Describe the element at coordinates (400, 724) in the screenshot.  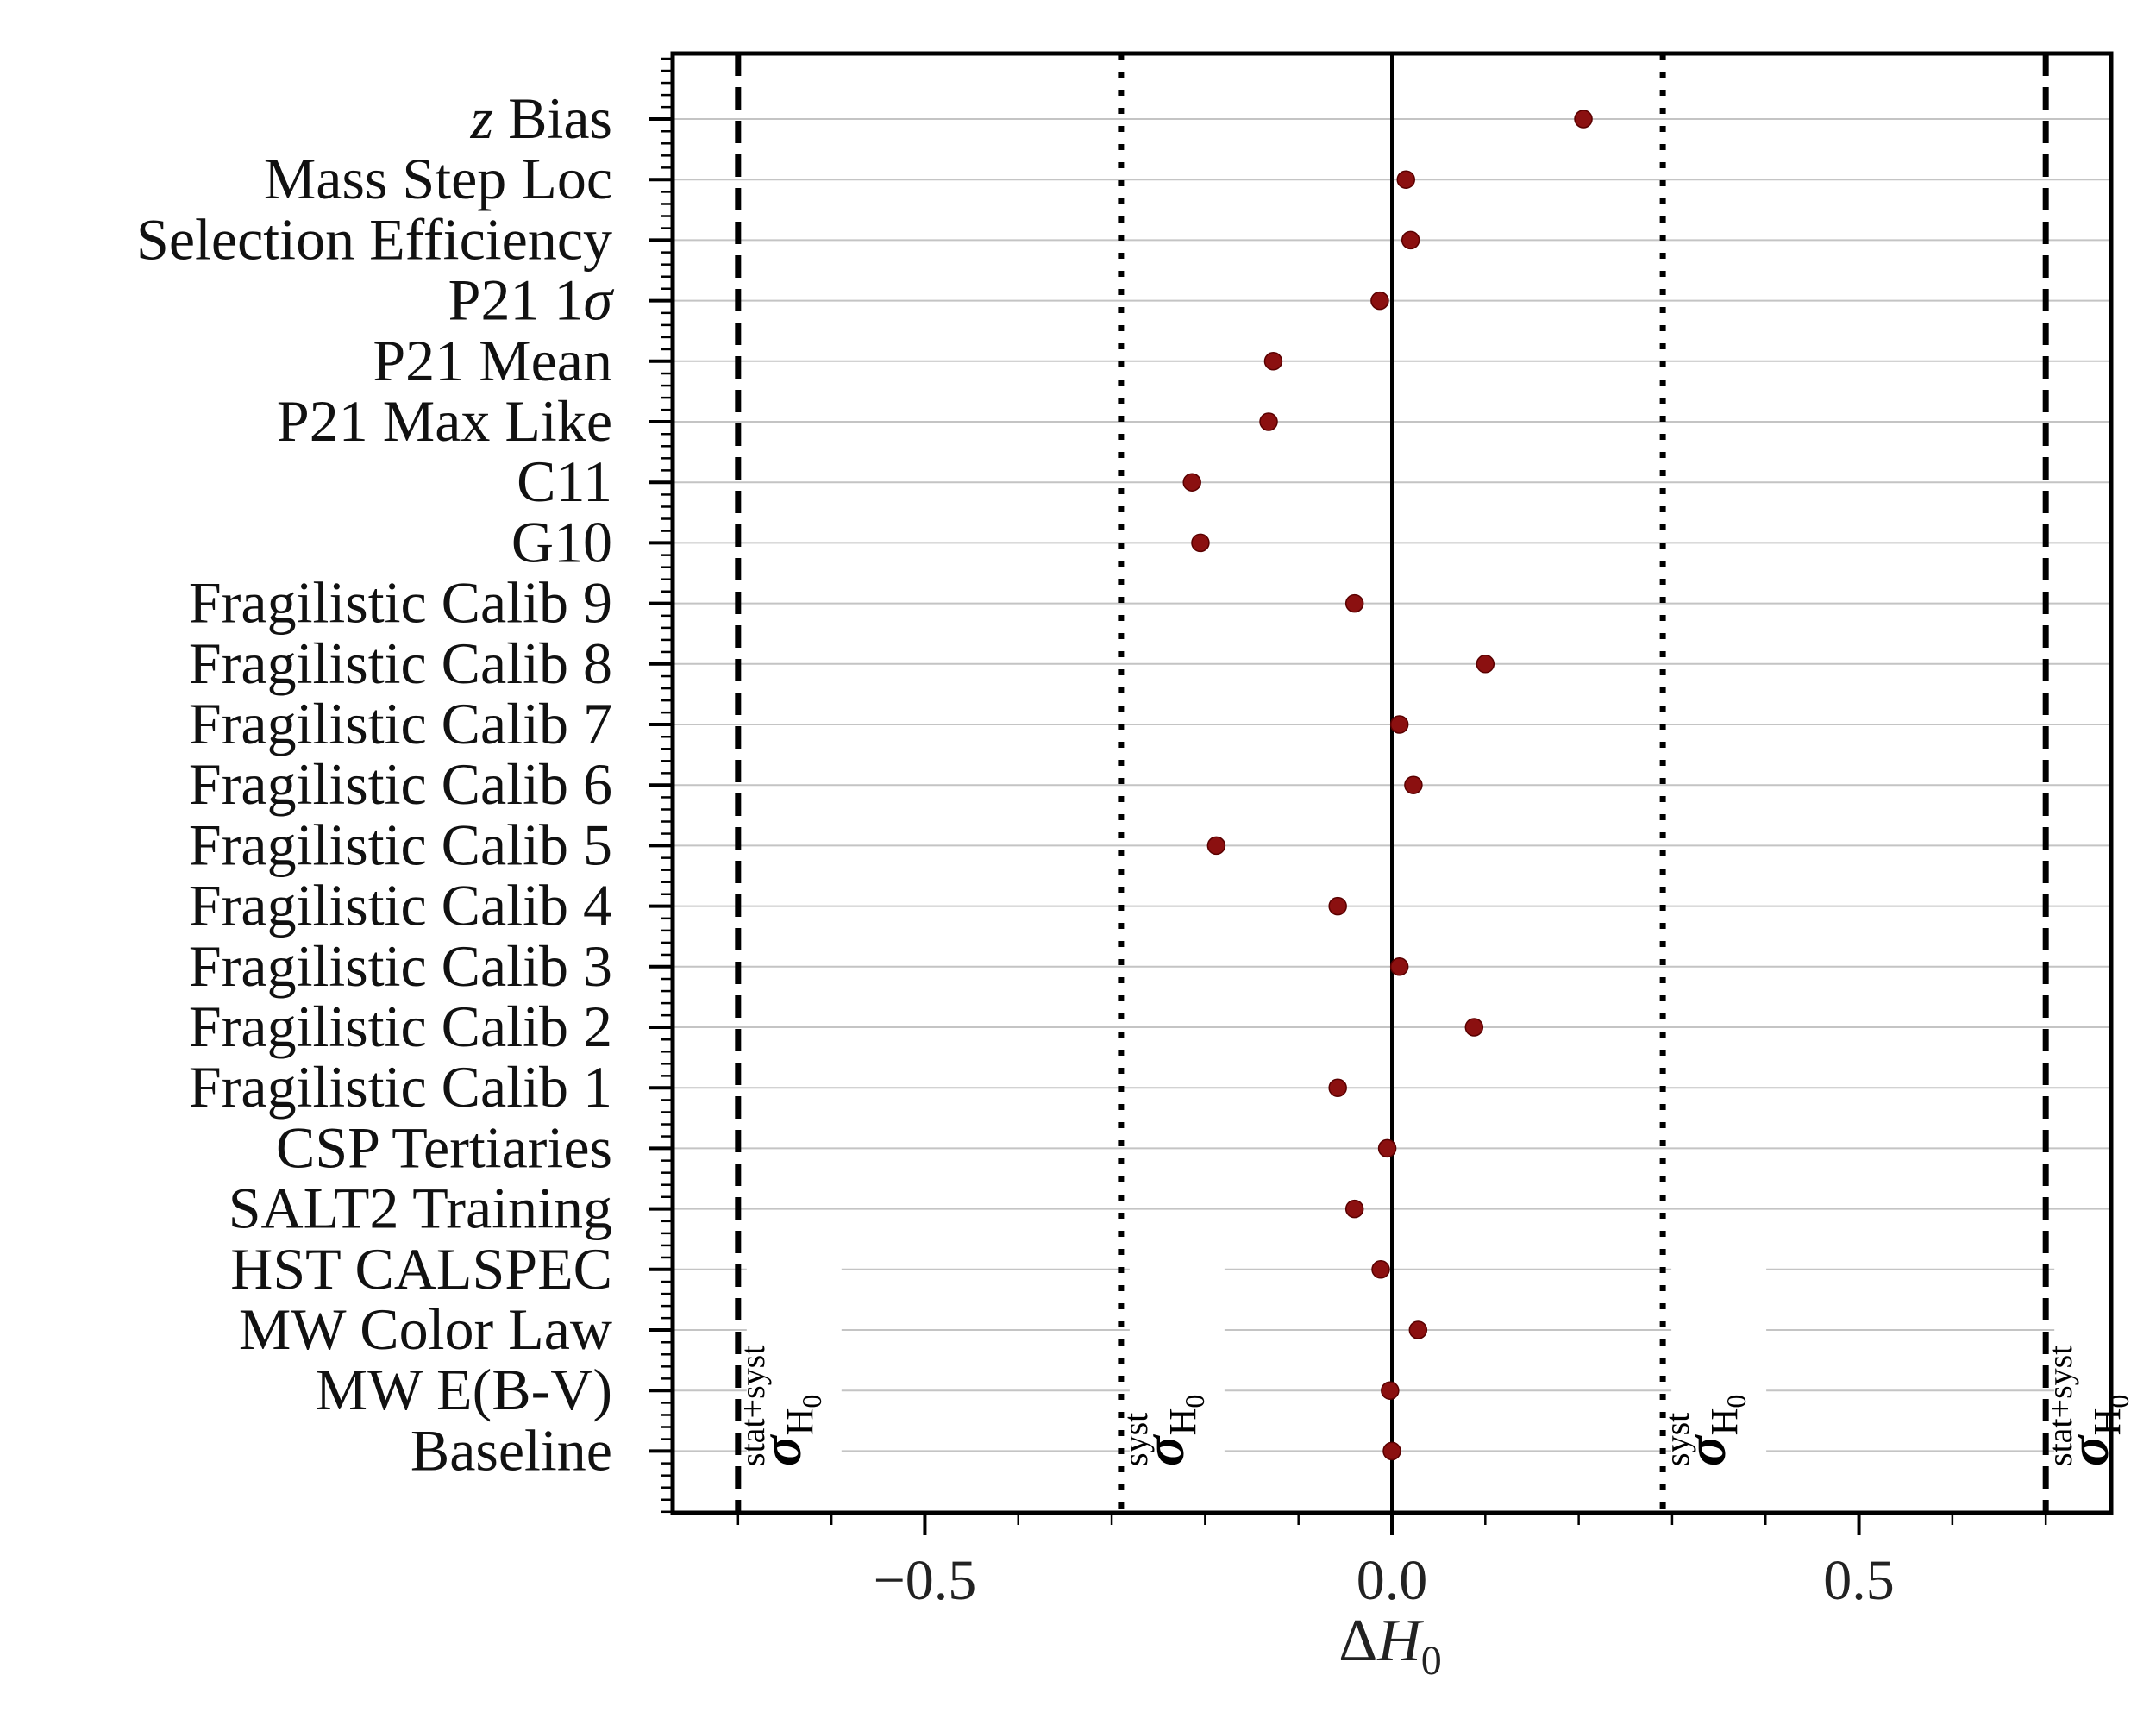
I see `category-label: Fragilistic Calib 7` at that location.